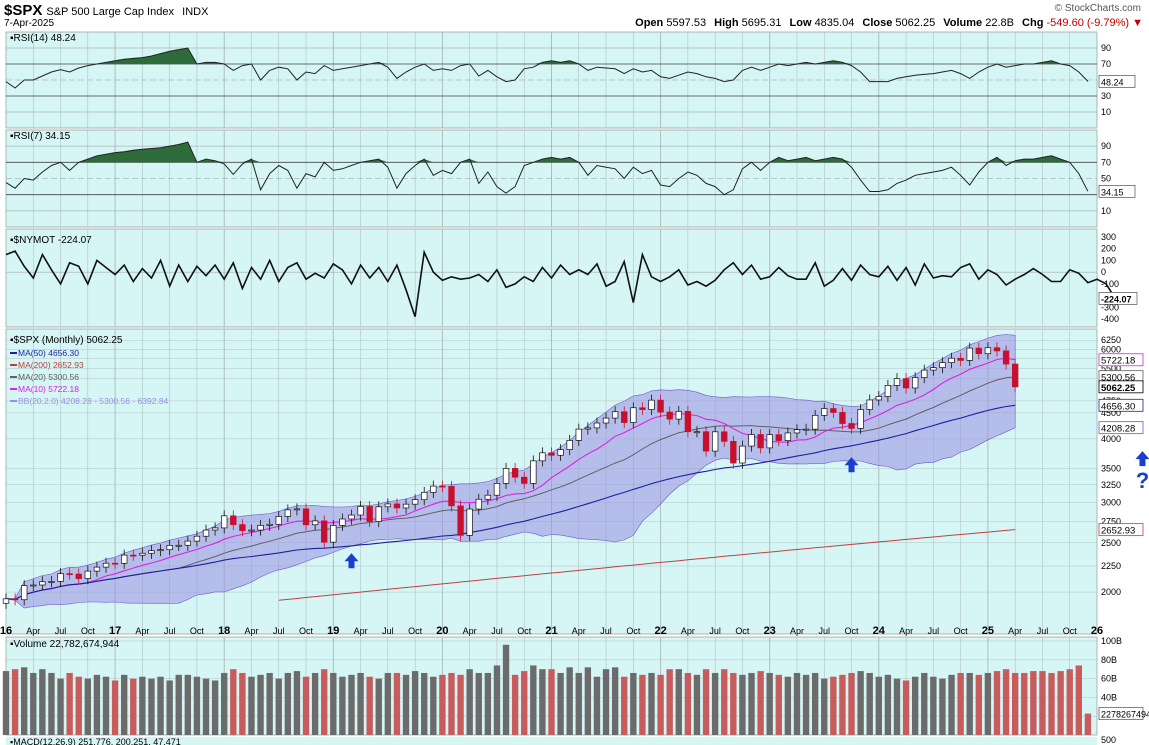  I want to click on chg-label: Chg, so click(1033, 23).